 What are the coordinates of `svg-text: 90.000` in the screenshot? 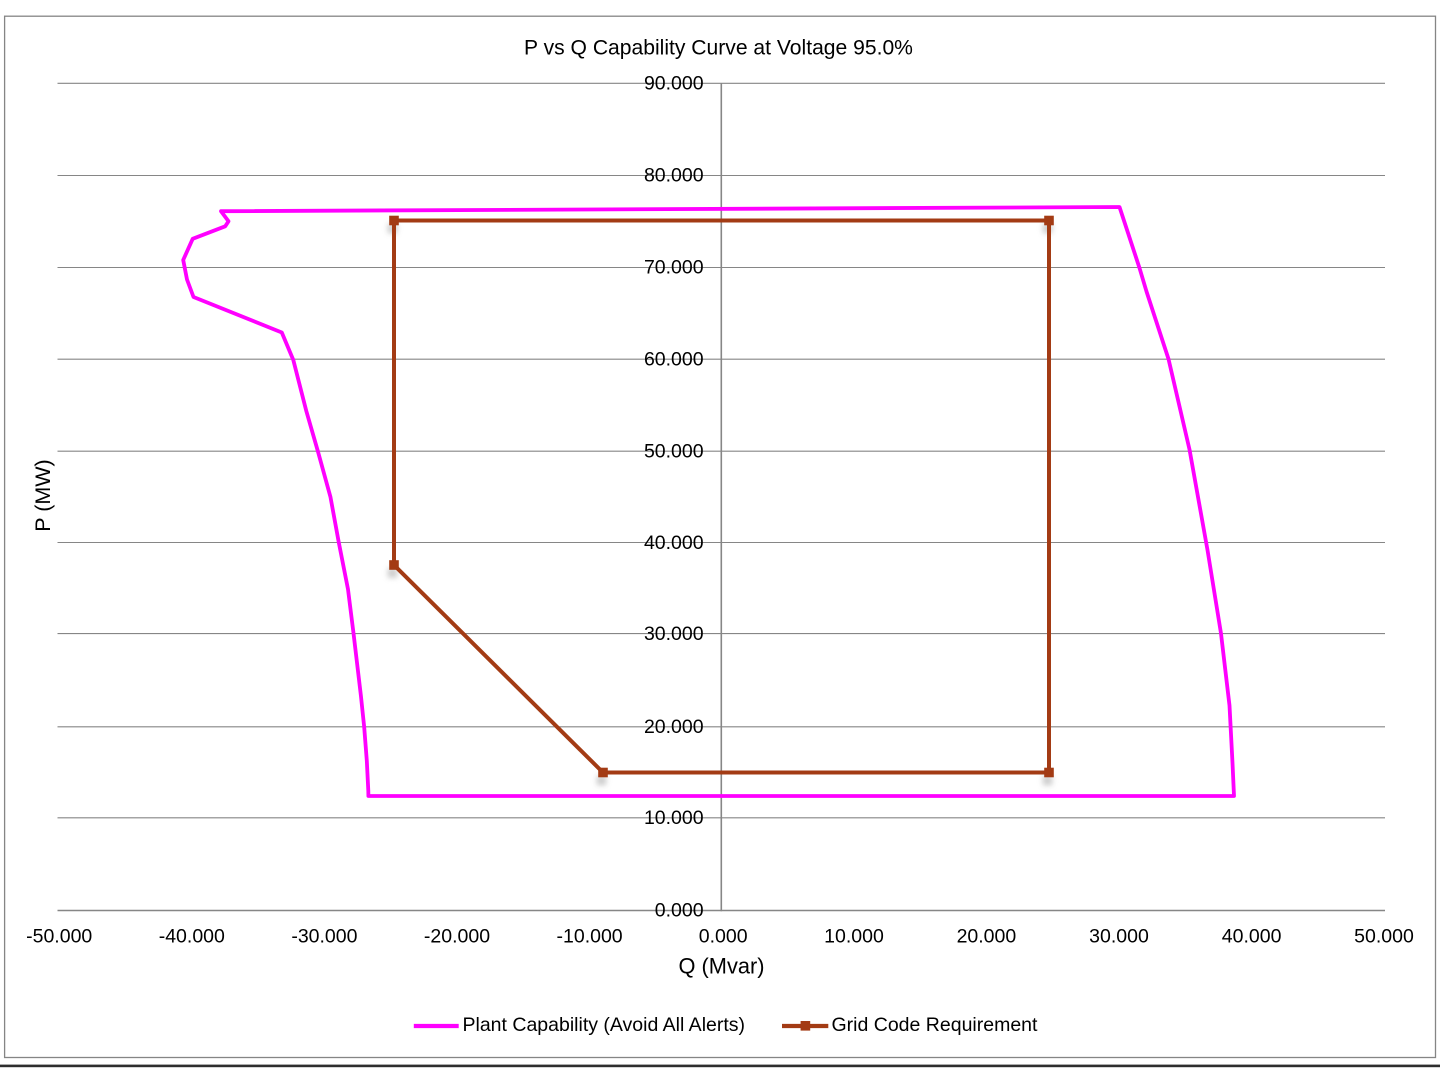 It's located at (674, 84).